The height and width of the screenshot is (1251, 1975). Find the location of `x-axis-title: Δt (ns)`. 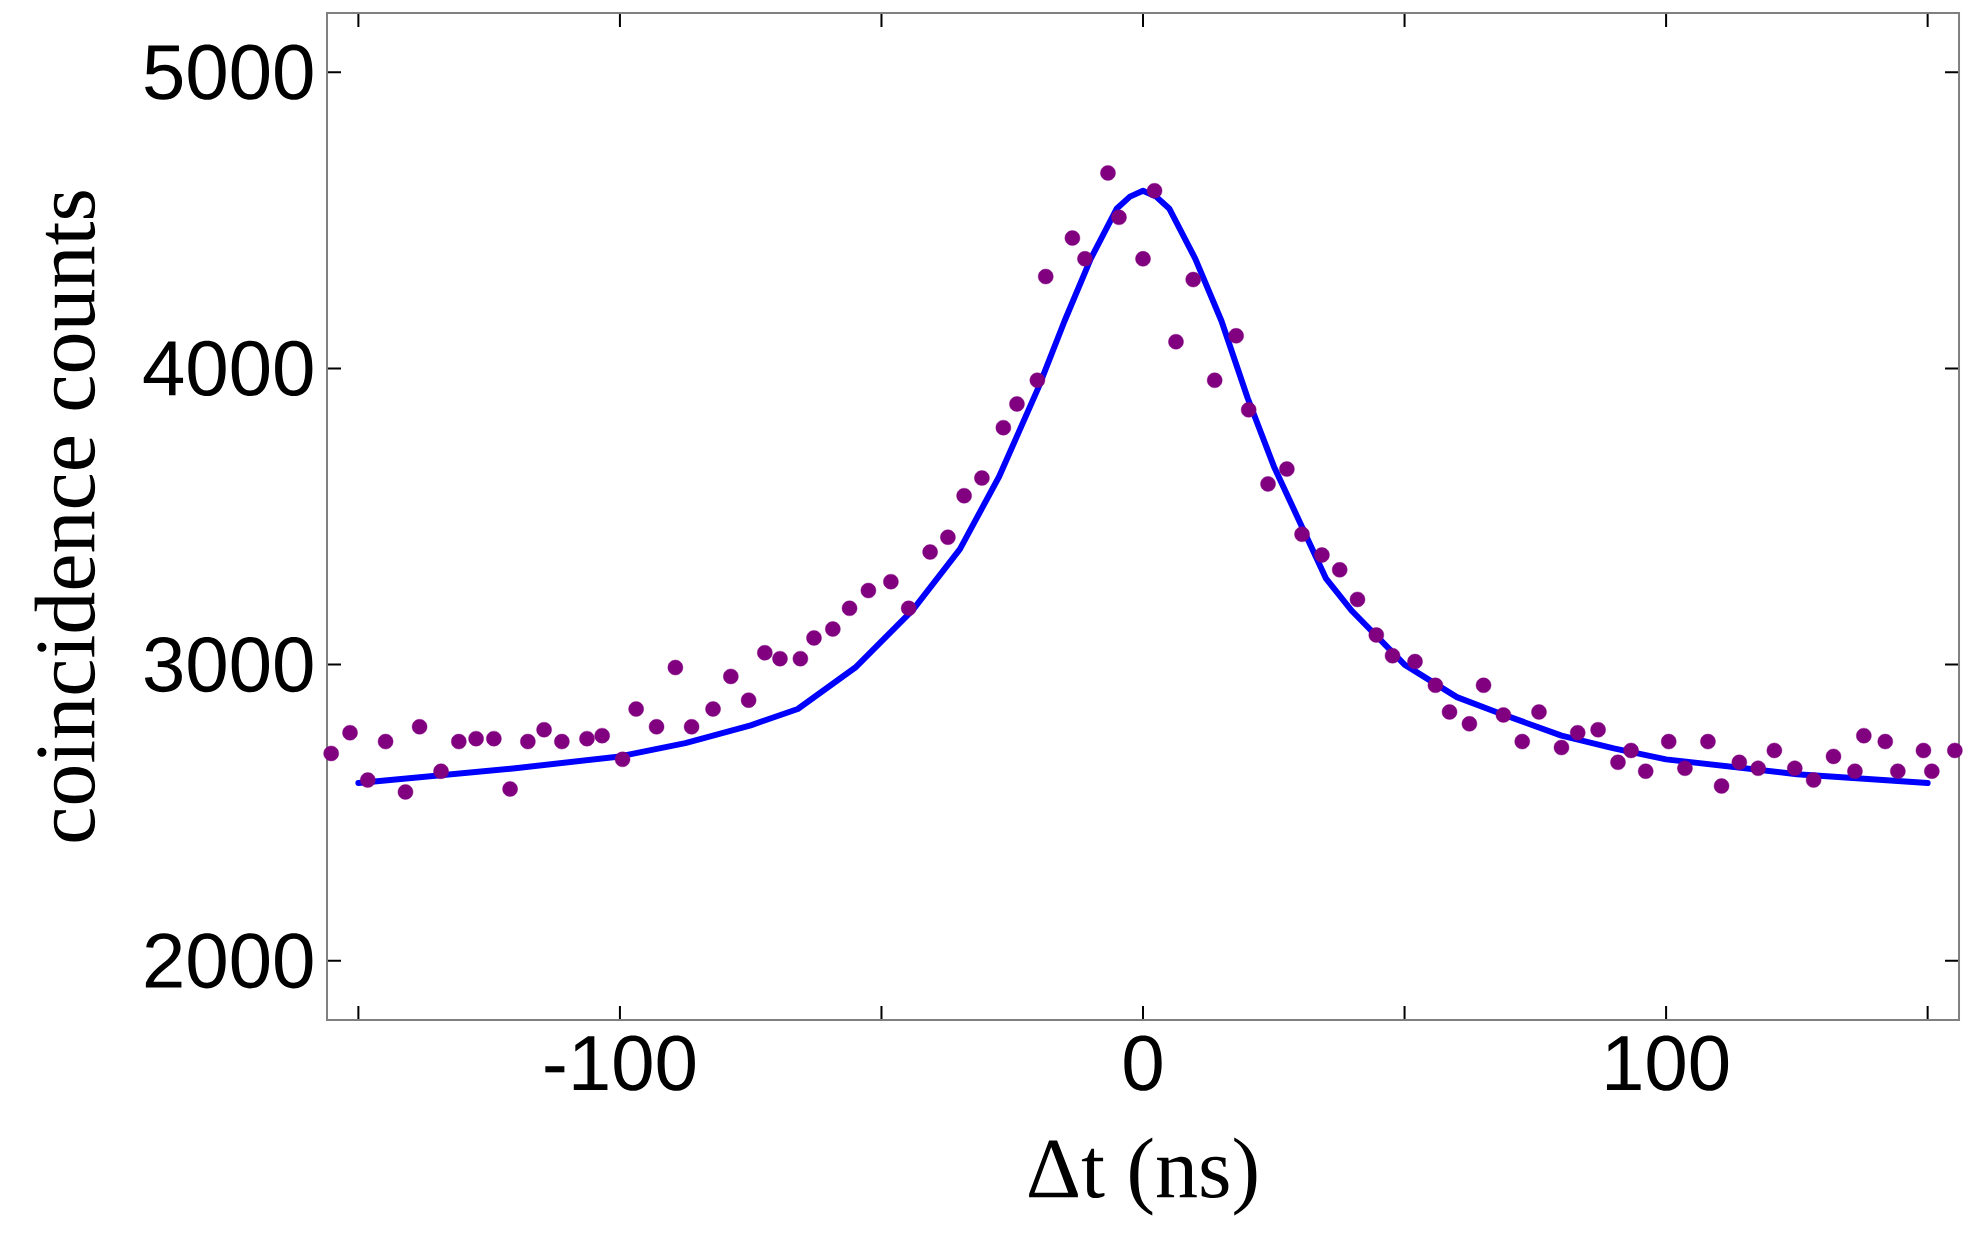

x-axis-title: Δt (ns) is located at coordinates (1143, 1176).